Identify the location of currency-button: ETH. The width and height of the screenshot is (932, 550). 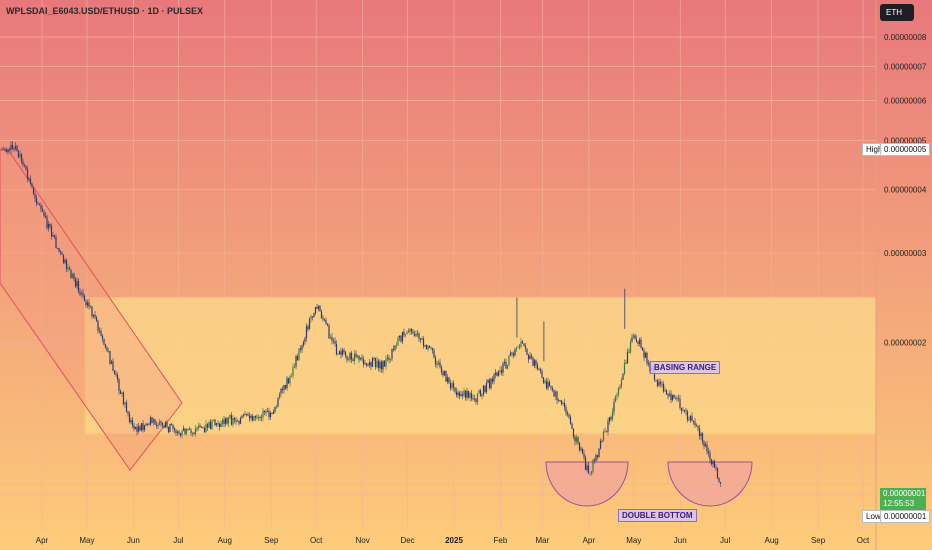
(897, 12).